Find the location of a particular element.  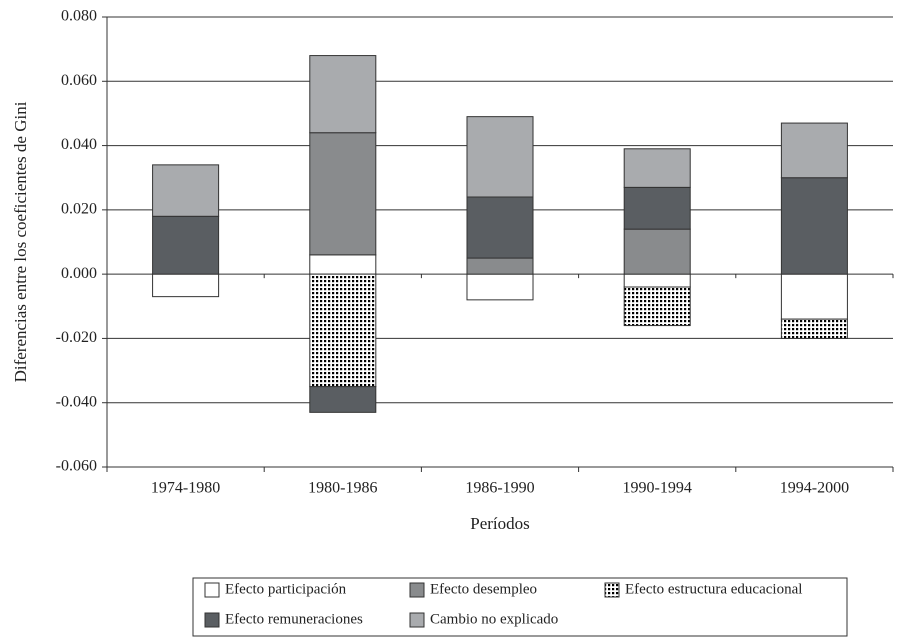

x-tick-label: 1974-1980 is located at coordinates (185, 488).